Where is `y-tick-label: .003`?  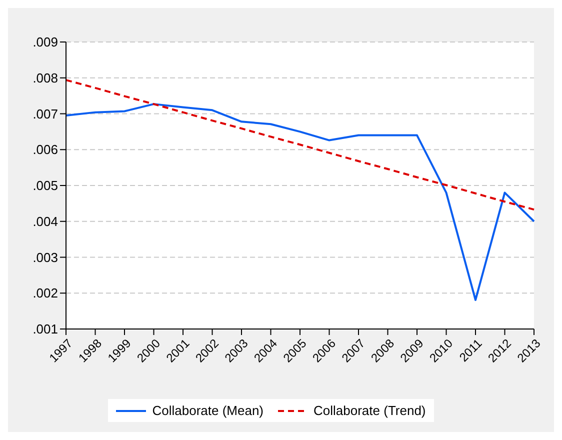
y-tick-label: .003 is located at coordinates (45, 257).